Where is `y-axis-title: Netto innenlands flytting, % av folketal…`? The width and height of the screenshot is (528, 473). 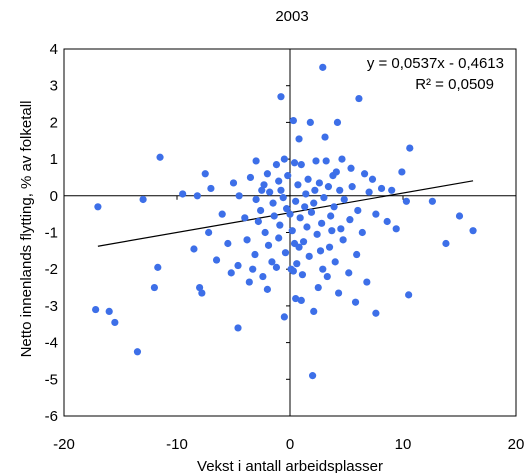 y-axis-title: Netto innenlands flytting, % av folketal… is located at coordinates (26, 229).